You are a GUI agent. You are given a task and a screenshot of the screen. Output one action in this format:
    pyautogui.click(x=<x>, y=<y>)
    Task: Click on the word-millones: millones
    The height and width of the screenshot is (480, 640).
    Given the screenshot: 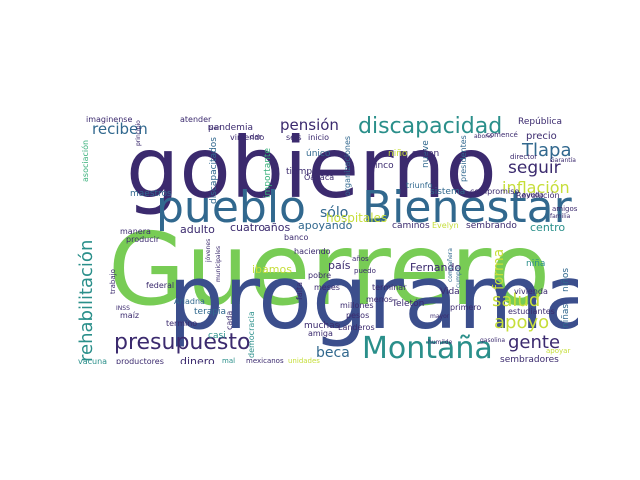 What is the action you would take?
    pyautogui.click(x=357, y=305)
    